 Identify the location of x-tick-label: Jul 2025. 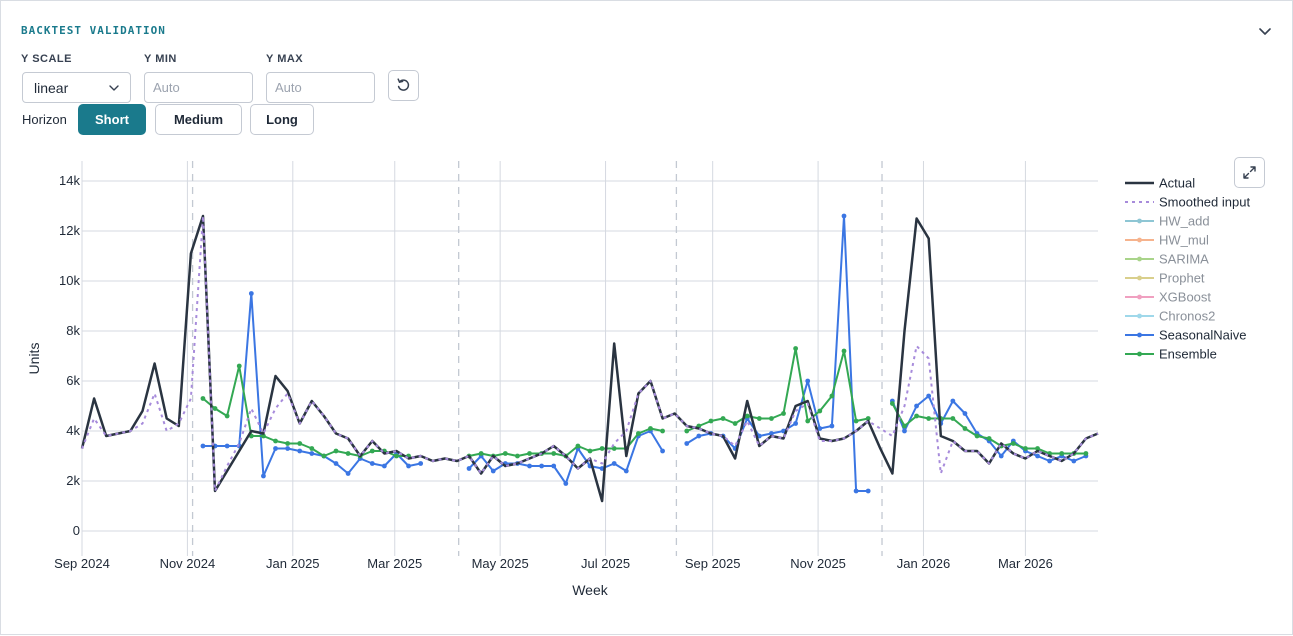
(605, 563).